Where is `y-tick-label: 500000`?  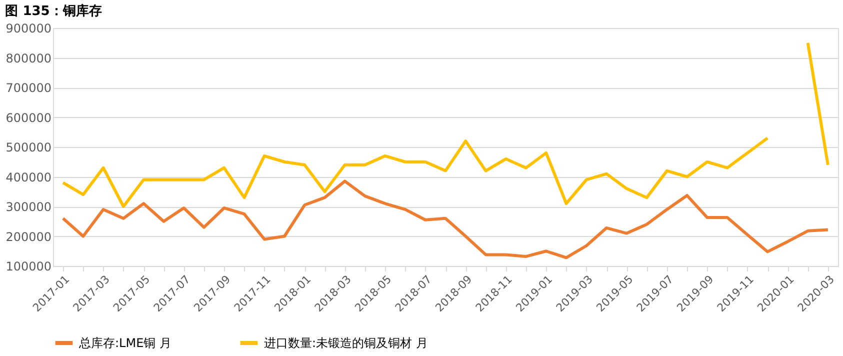 y-tick-label: 500000 is located at coordinates (29, 147).